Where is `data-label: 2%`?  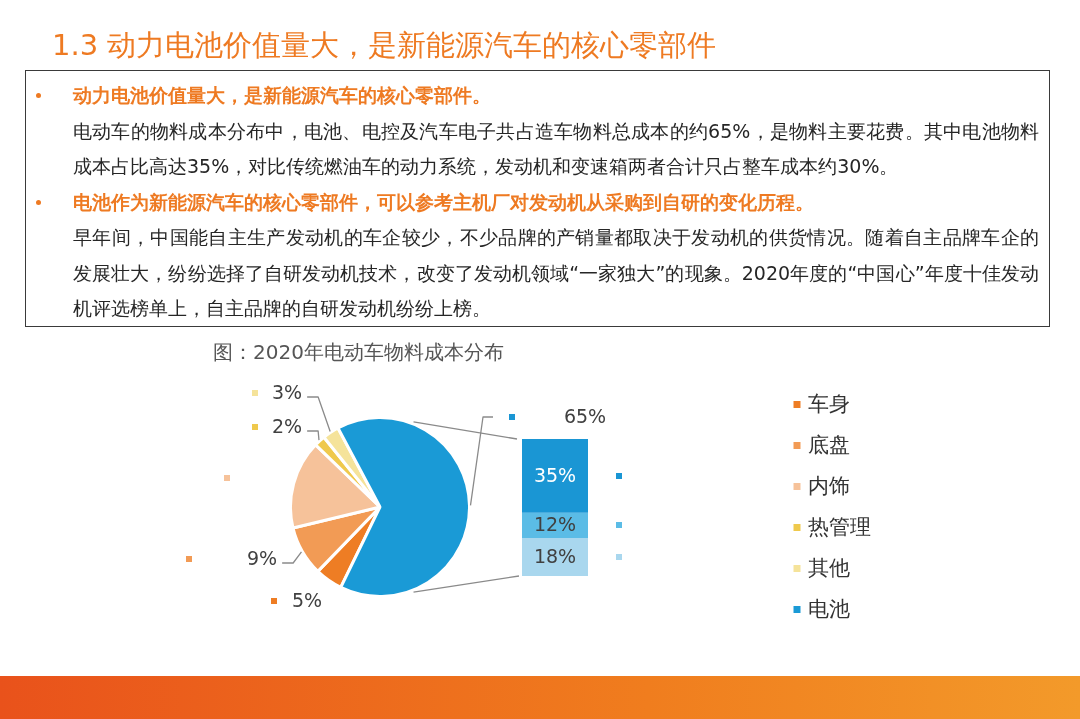 data-label: 2% is located at coordinates (287, 425).